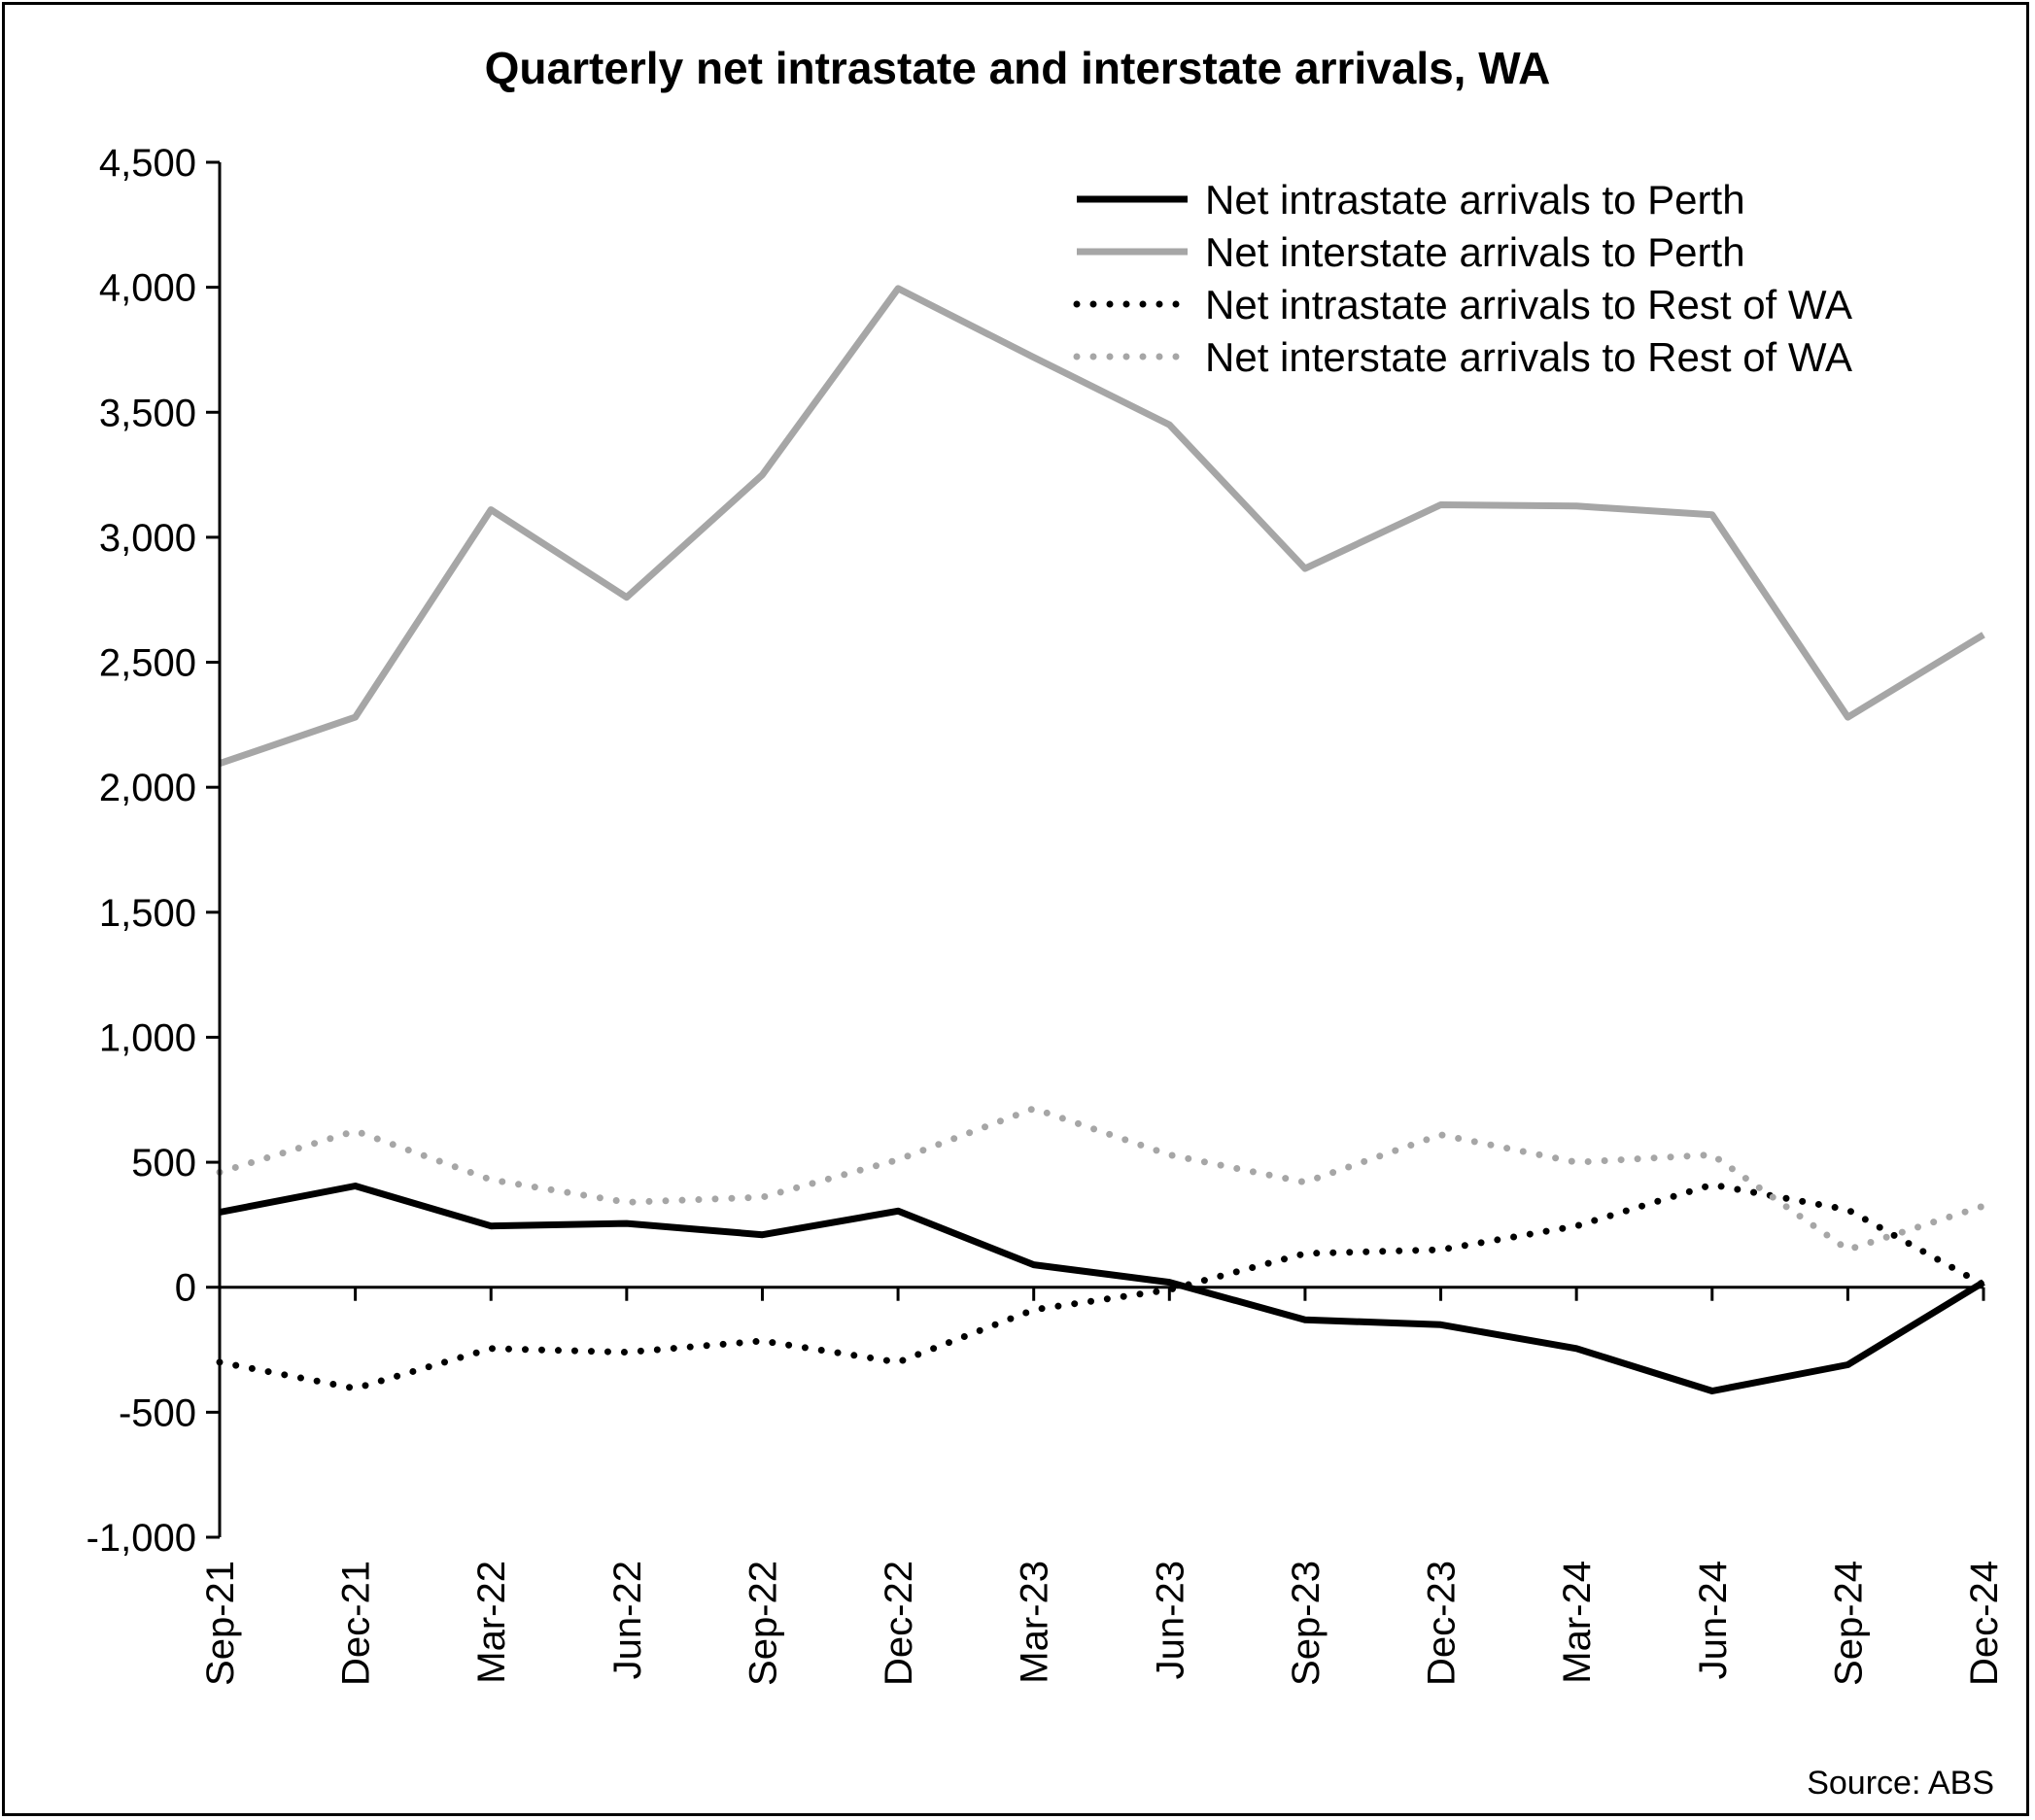 This screenshot has height=1820, width=2035. I want to click on x-tick-label: Sep-24, so click(1848, 1623).